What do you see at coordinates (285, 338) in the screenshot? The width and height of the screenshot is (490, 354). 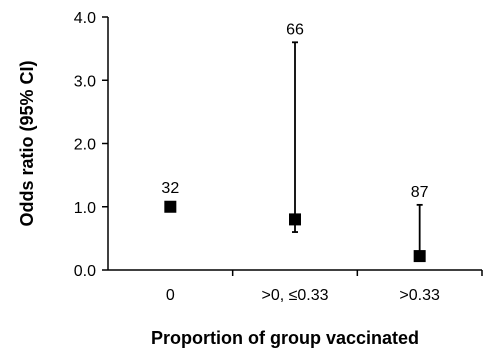 I see `x-axis-title: Proportion of group vaccinated` at bounding box center [285, 338].